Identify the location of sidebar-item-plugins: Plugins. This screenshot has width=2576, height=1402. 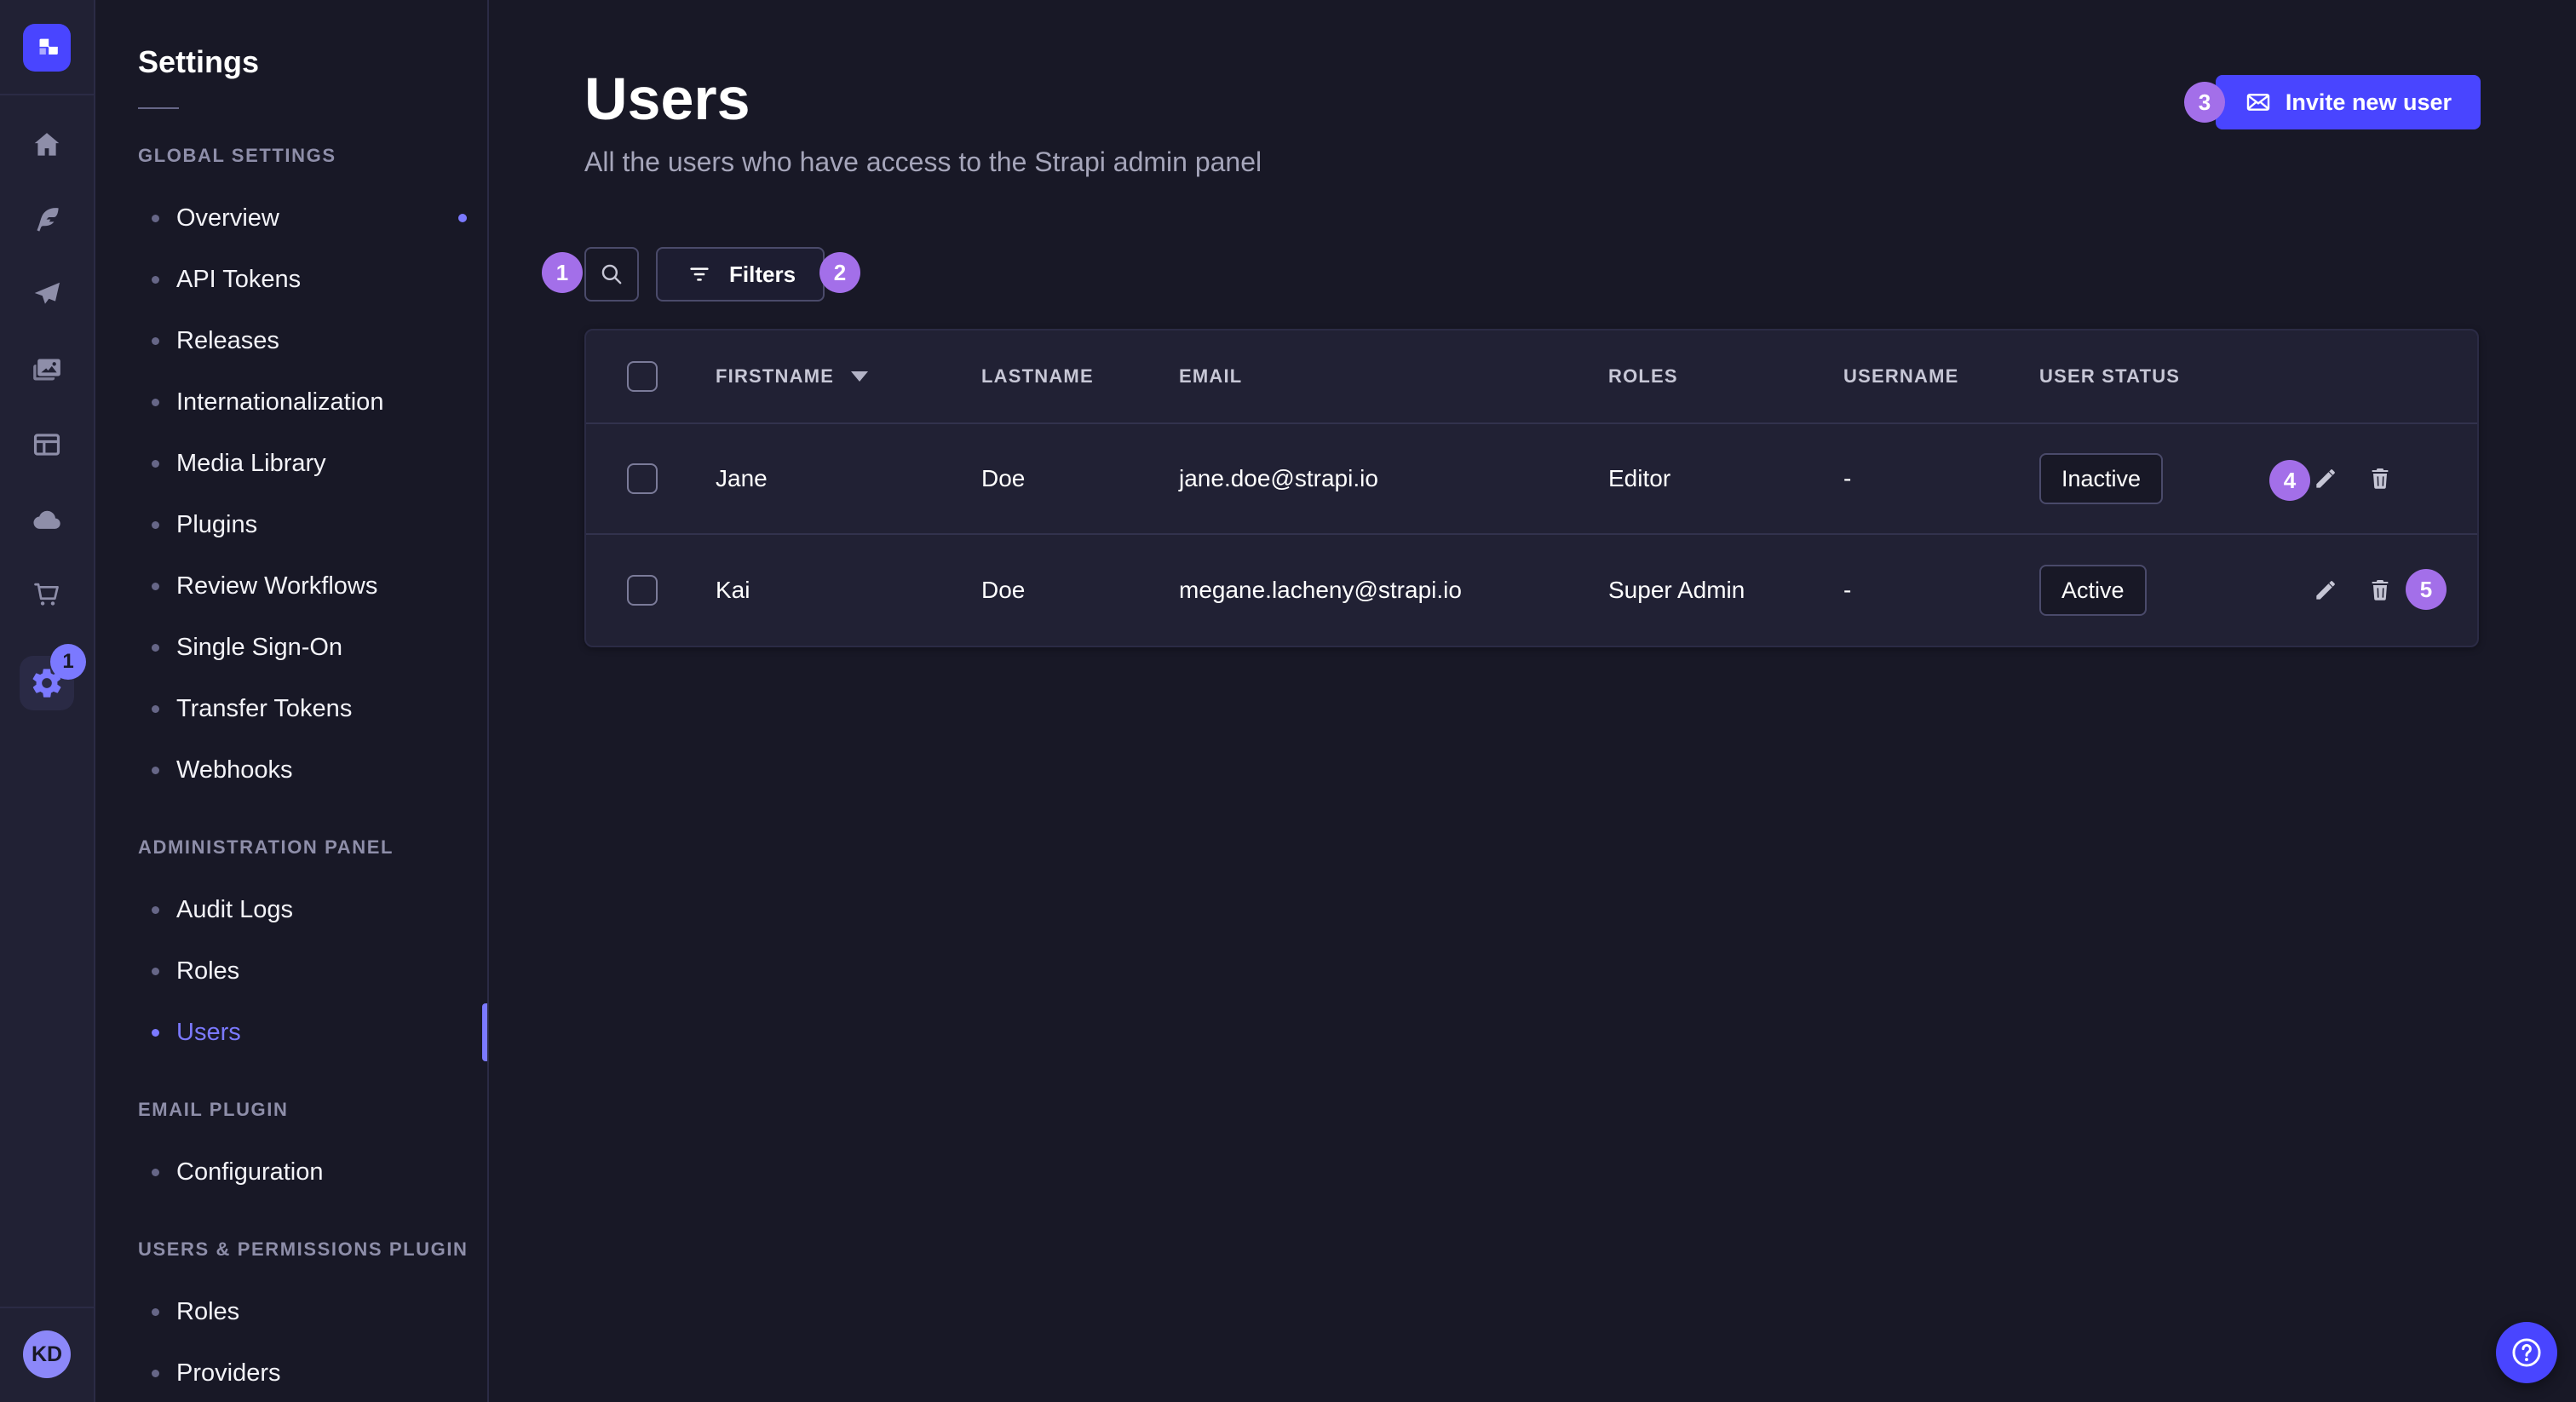
(291, 524).